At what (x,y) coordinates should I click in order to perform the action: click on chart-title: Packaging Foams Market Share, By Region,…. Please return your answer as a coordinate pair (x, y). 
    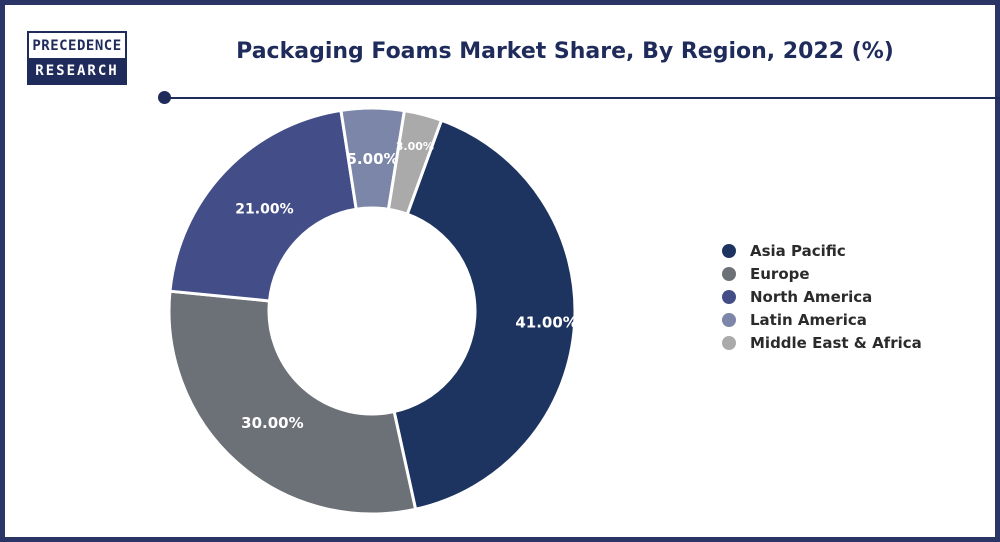
    Looking at the image, I should click on (565, 51).